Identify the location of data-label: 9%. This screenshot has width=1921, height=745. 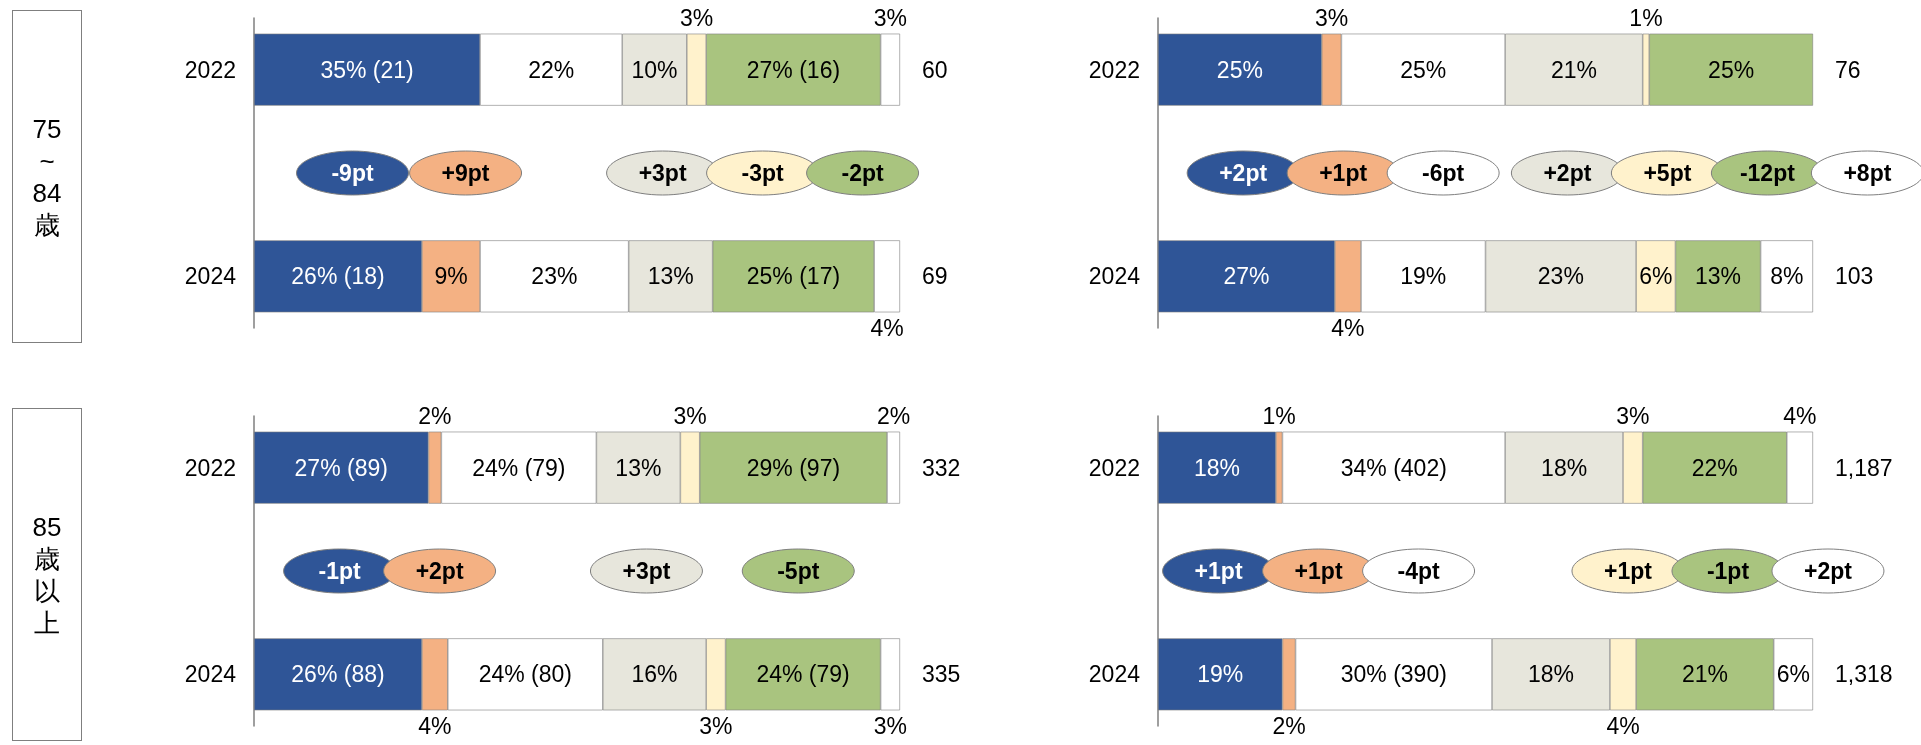
(451, 276).